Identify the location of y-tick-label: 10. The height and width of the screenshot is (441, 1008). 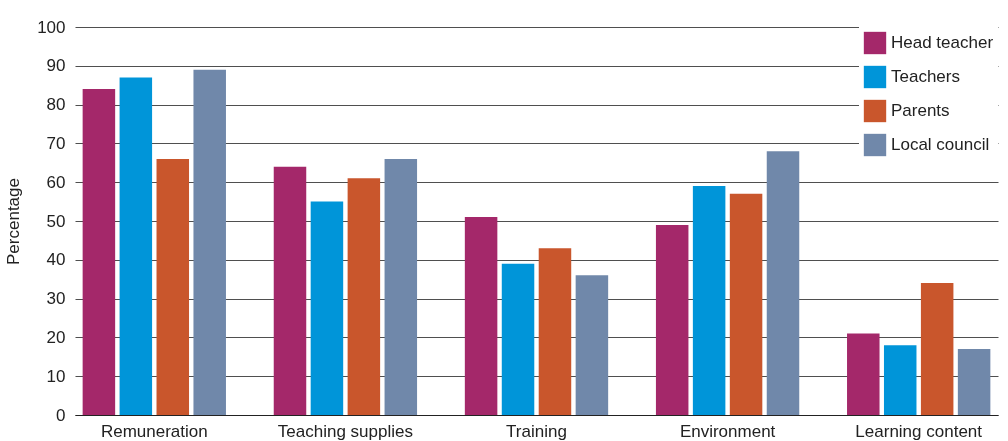
(56, 376).